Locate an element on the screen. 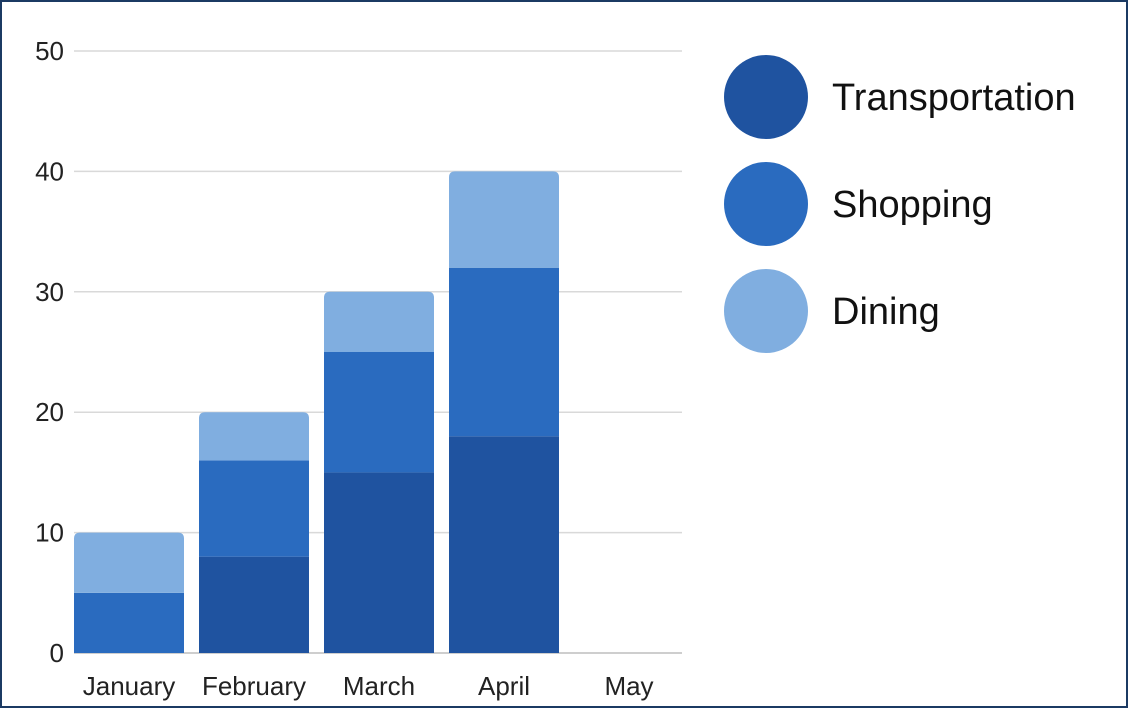 The height and width of the screenshot is (710, 1128). x-tick-label-april: April is located at coordinates (504, 686).